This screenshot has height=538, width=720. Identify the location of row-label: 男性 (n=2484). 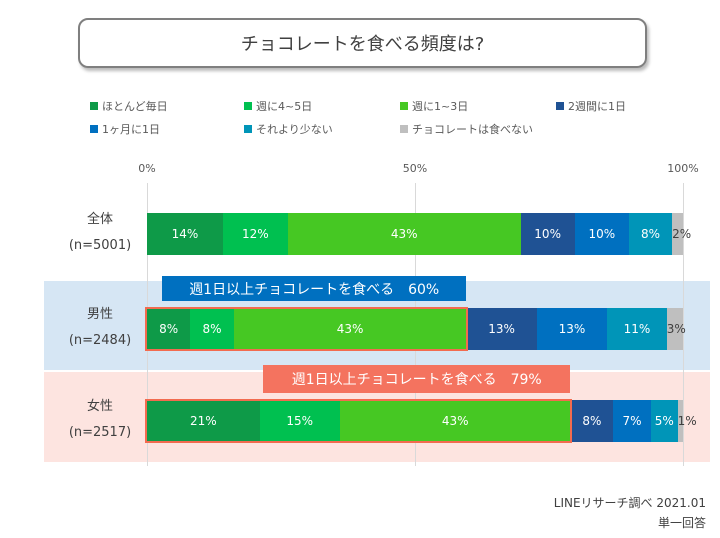
(100, 328).